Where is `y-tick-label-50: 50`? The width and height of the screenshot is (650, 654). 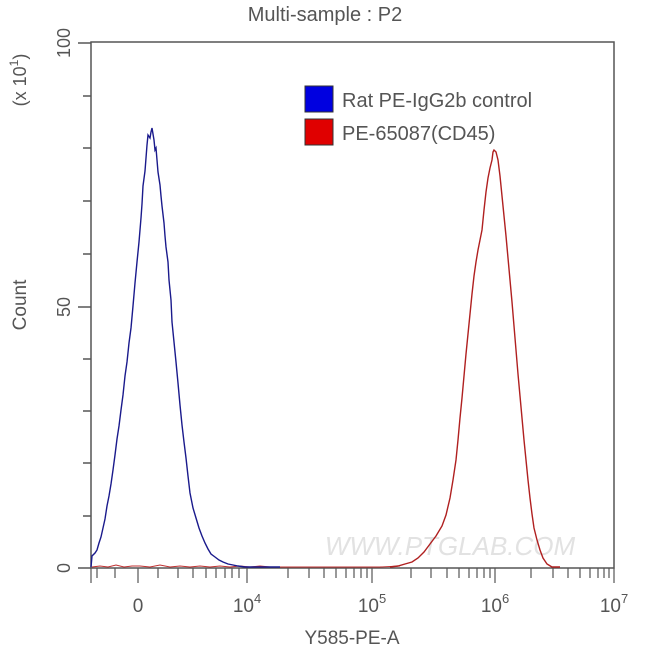
y-tick-label-50: 50 is located at coordinates (64, 307).